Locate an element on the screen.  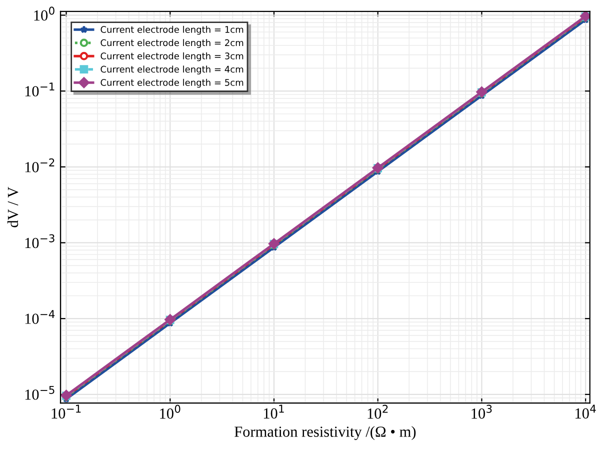
x-tick-label: 10$^{1}$ is located at coordinates (274, 411).